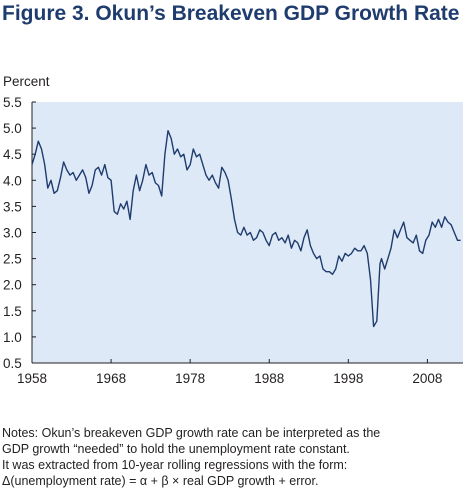 The image size is (474, 496). Describe the element at coordinates (12, 233) in the screenshot. I see `y-tick-label: 3.0` at that location.